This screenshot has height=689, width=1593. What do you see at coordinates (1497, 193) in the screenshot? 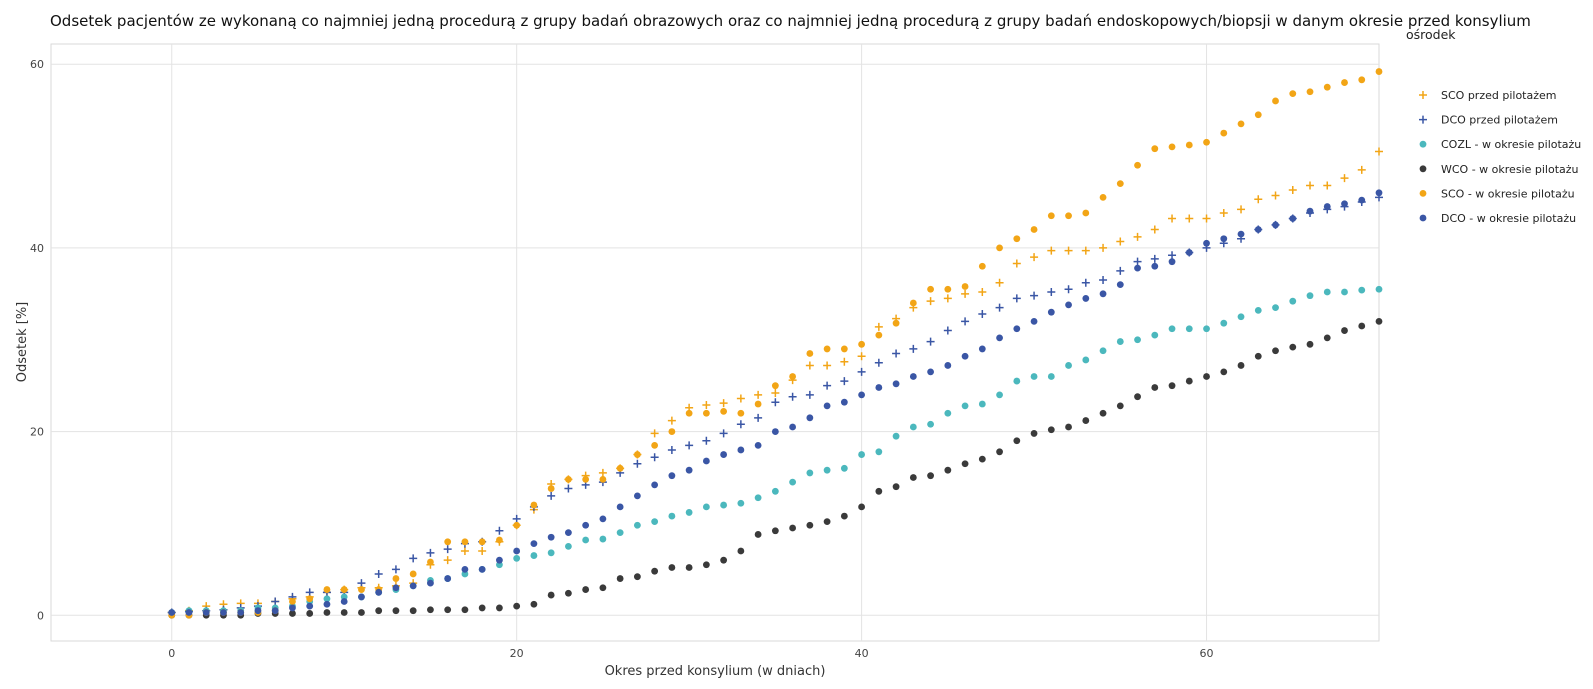
I see `legend-item: SCO - w okresie pilotażu` at bounding box center [1497, 193].